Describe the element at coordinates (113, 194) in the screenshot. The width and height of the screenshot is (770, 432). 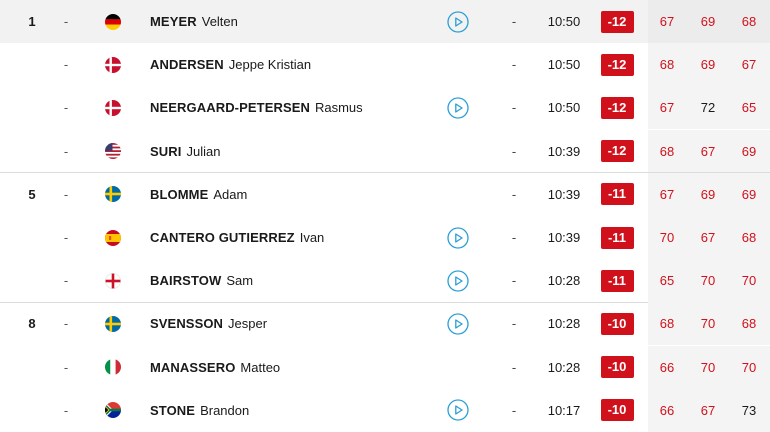
I see `sweden-flag-icon` at that location.